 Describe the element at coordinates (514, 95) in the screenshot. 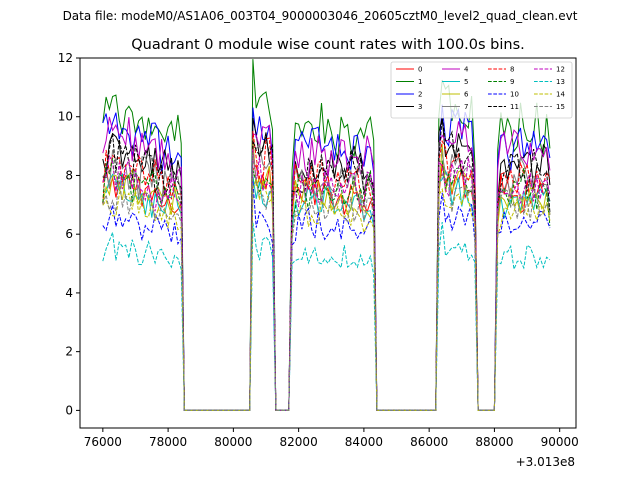

I see `legend-label-10: 10` at that location.